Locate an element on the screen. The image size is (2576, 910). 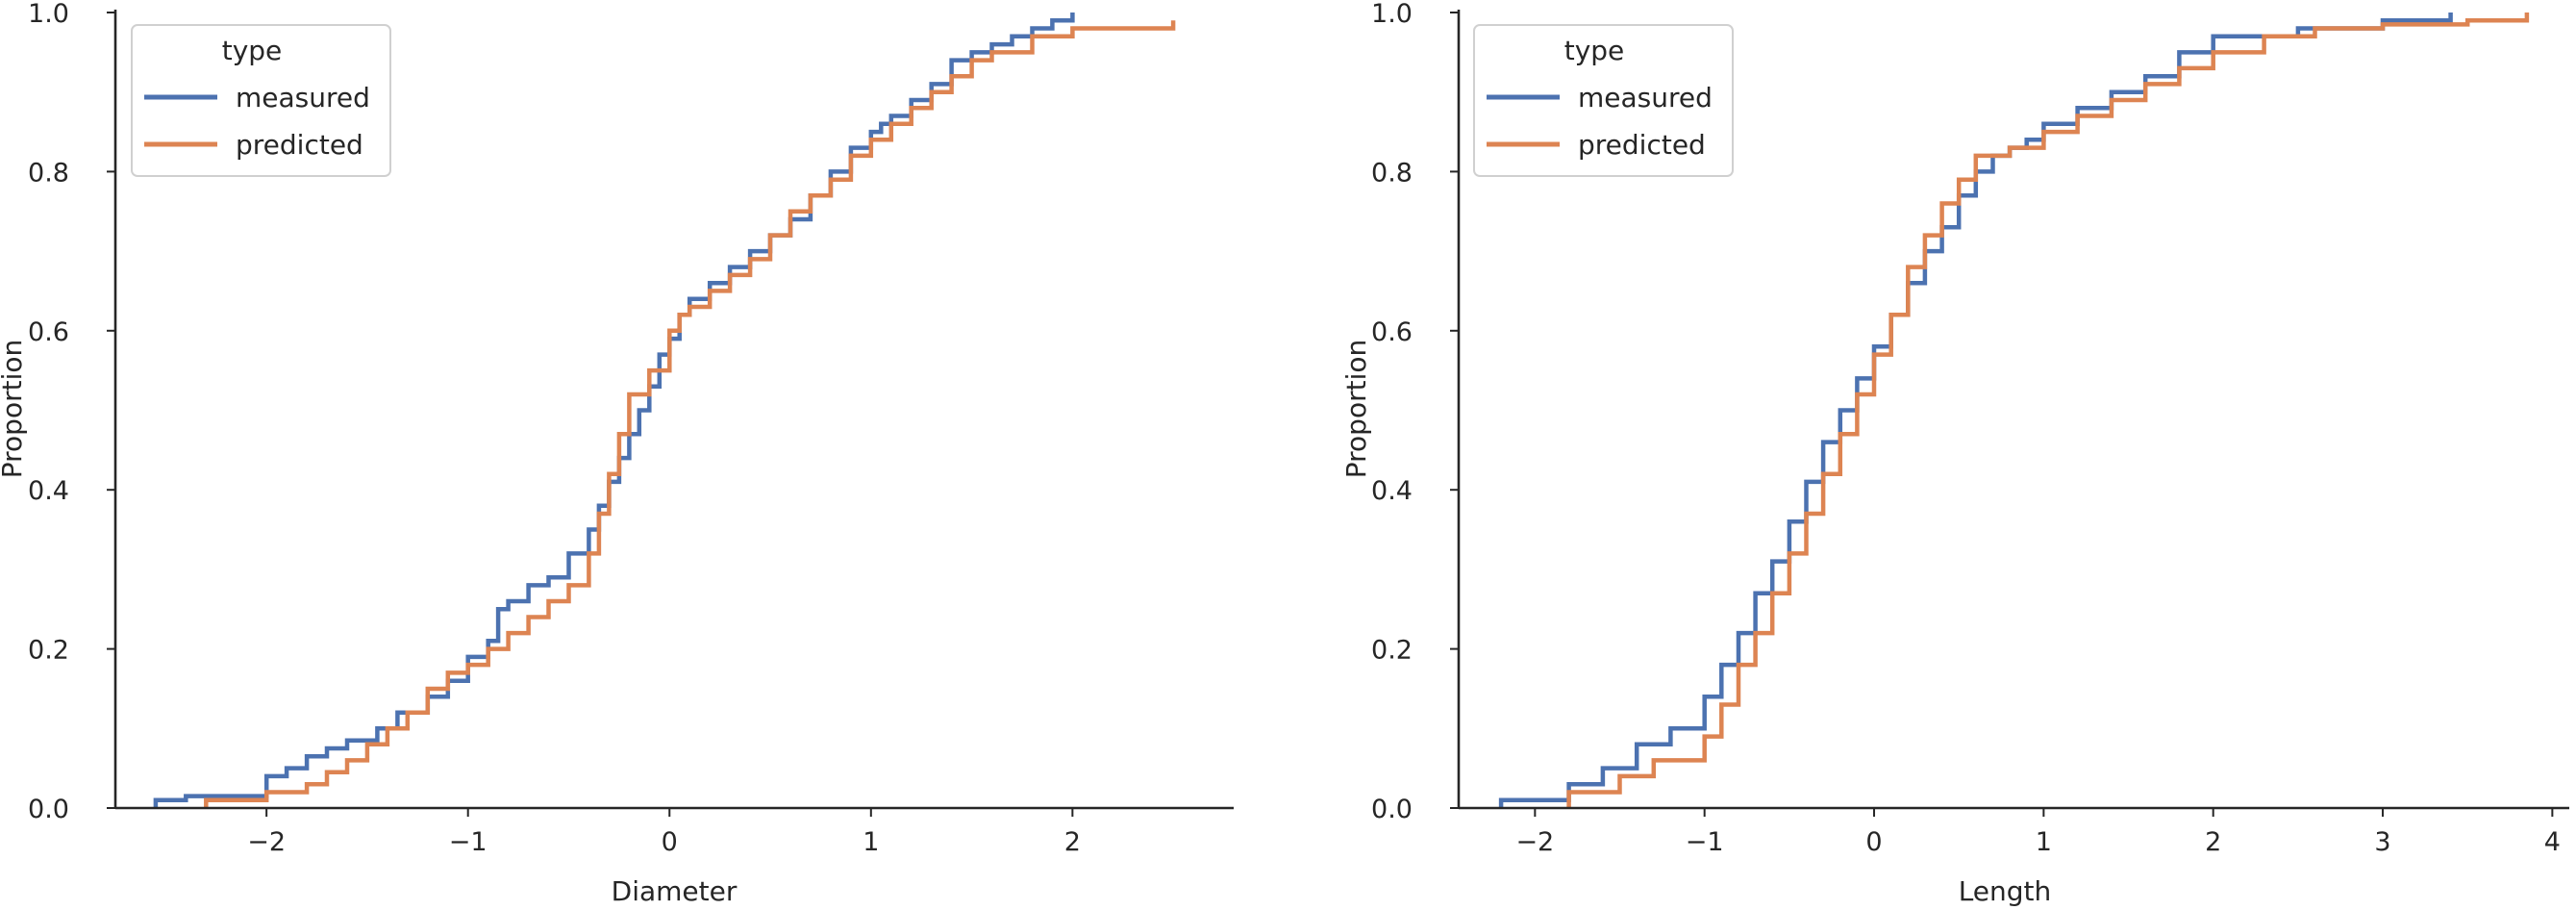
x-tick-label: 3 is located at coordinates (2382, 842).